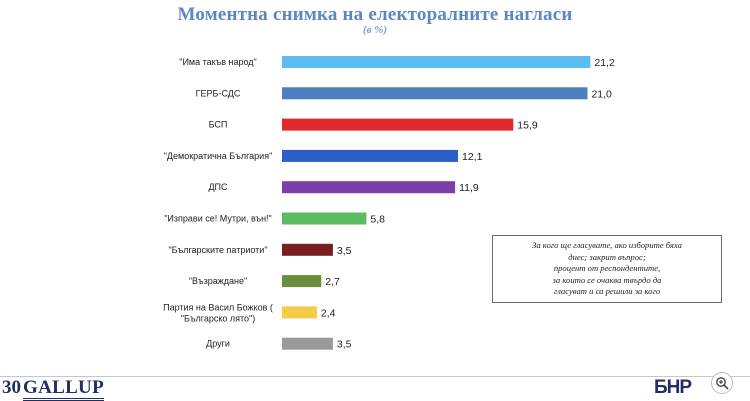 The height and width of the screenshot is (401, 750). What do you see at coordinates (218, 344) in the screenshot?
I see `category-label: Други` at bounding box center [218, 344].